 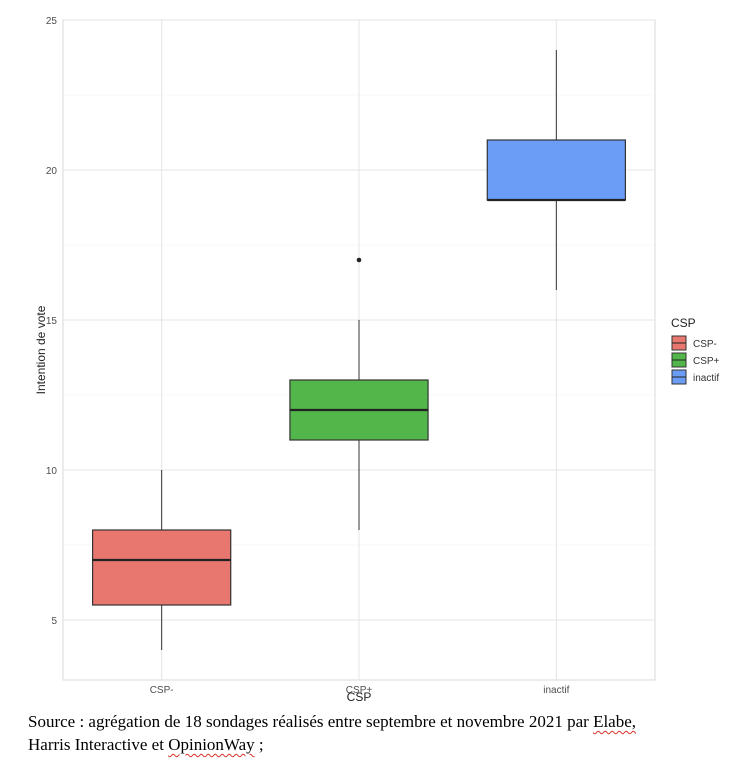 What do you see at coordinates (615, 721) in the screenshot?
I see `caption-elabe: Elabe,` at bounding box center [615, 721].